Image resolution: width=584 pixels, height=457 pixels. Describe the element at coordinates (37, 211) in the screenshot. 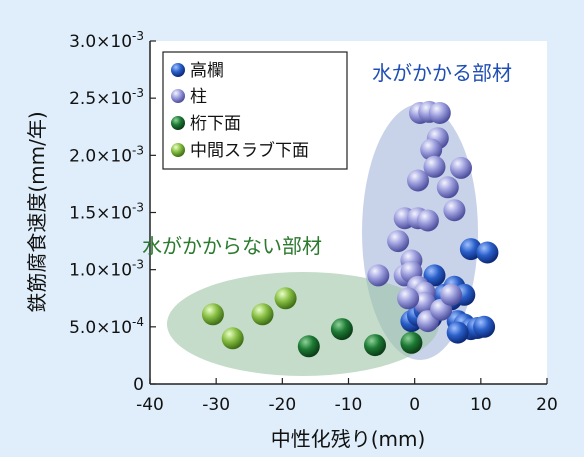

I see `y-axis-title: 鉄筋腐食速度(mm/年)` at that location.